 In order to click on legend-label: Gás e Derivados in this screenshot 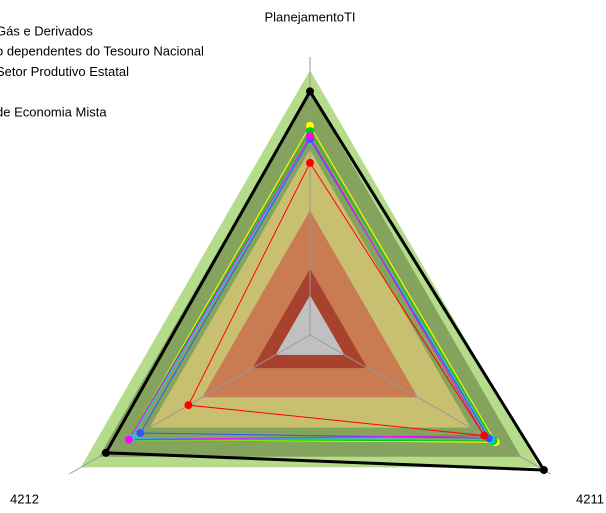, I will do `click(46, 30)`.